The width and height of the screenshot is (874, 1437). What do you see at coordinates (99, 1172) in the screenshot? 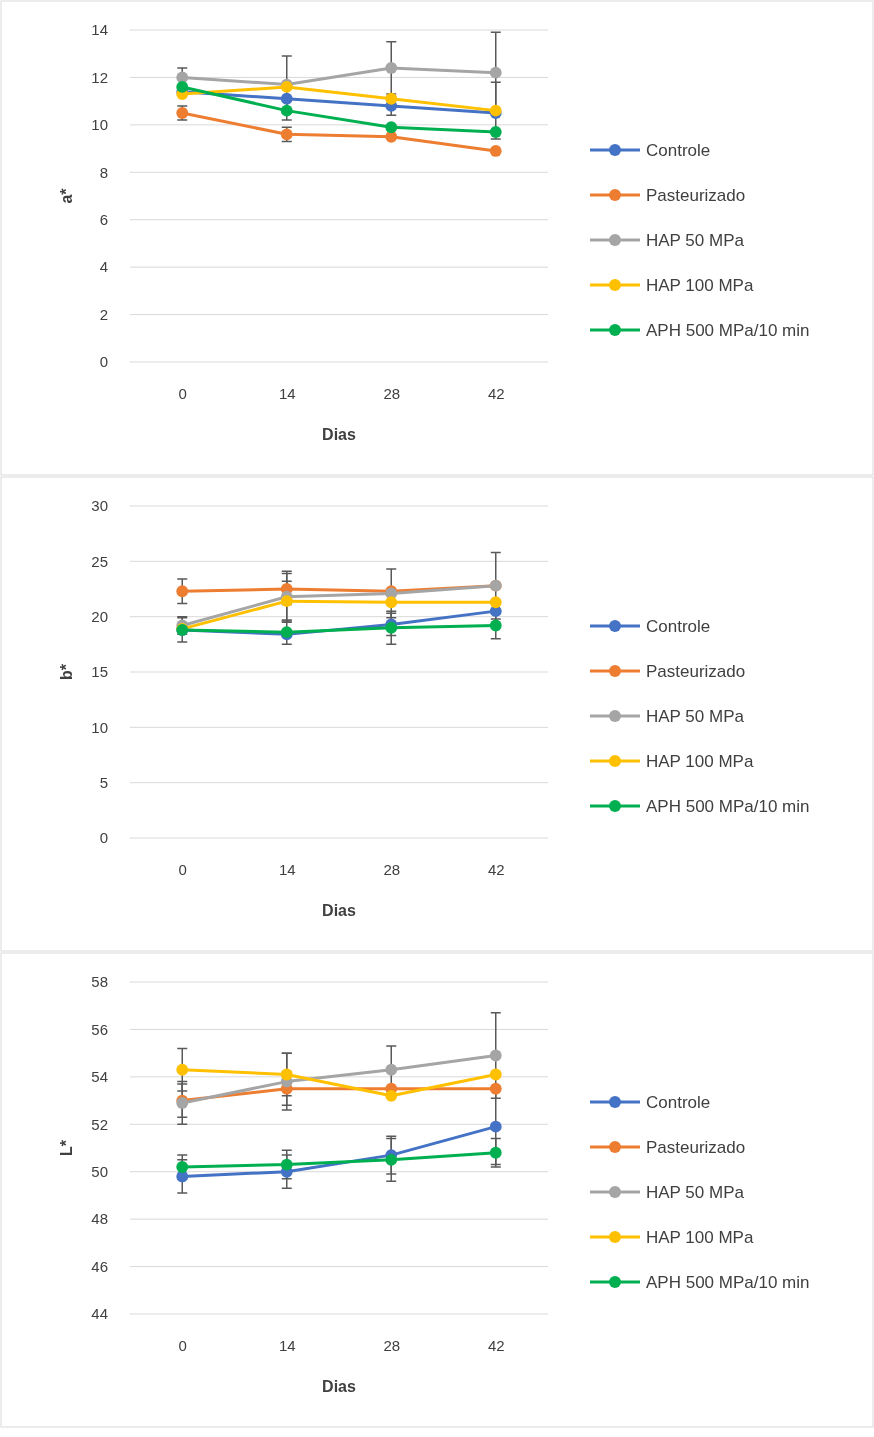
I see `y-tick-label: 50` at bounding box center [99, 1172].